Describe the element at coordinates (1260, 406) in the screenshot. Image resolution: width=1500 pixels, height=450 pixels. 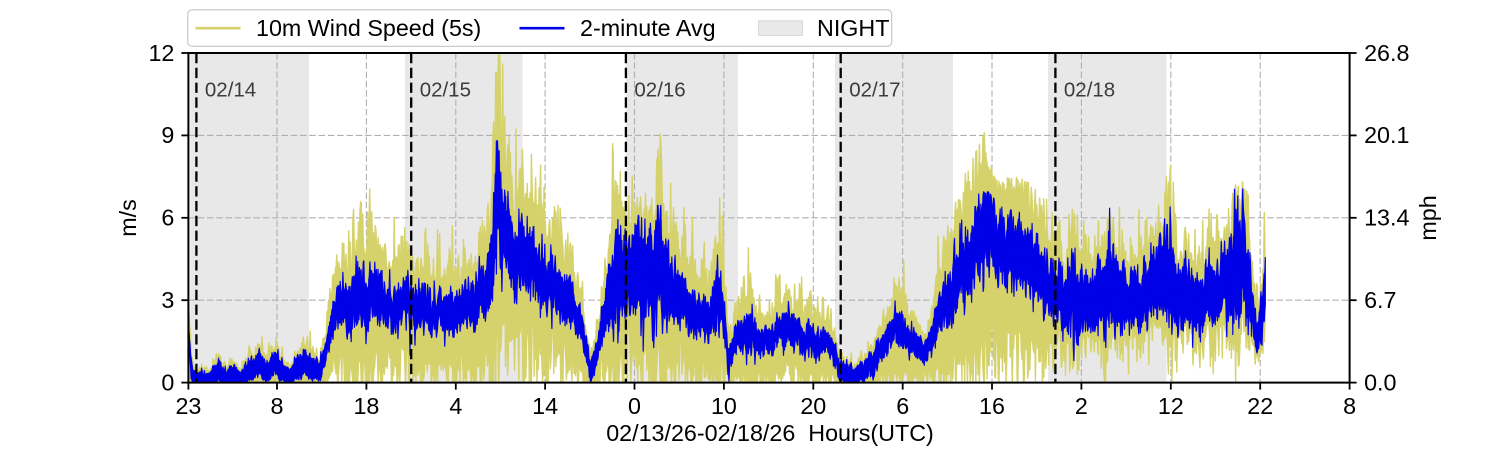
I see `svg-text: 22` at that location.